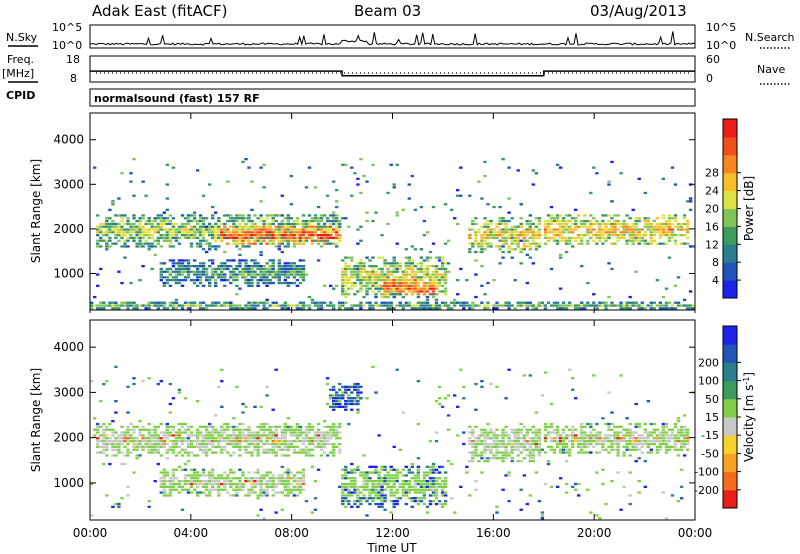 This screenshot has width=800, height=554. I want to click on colorbar-segment, so click(730, 164).